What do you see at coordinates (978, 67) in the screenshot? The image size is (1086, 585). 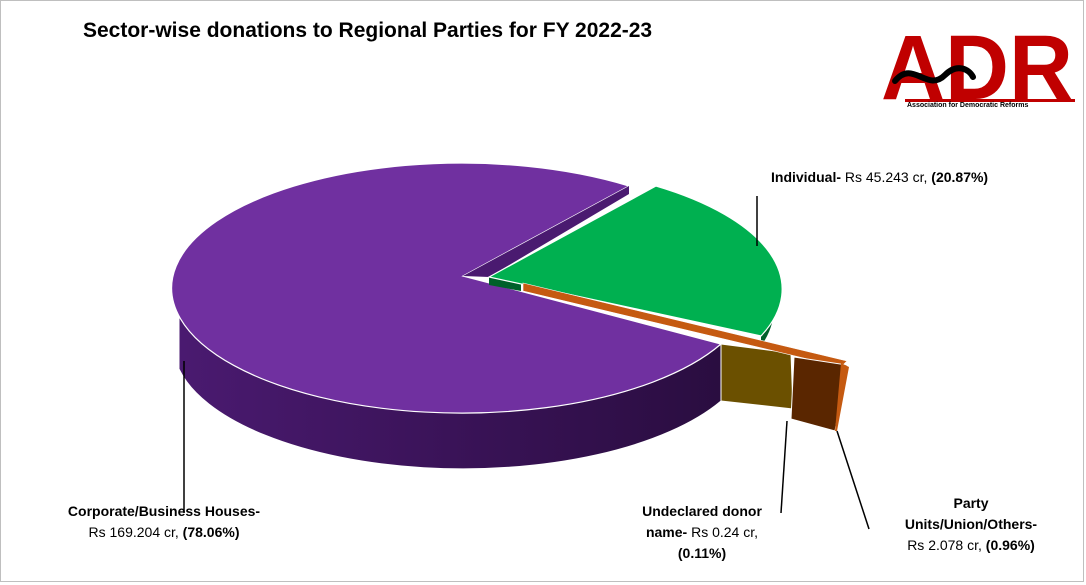 I see `adr-logo: ADR` at bounding box center [978, 67].